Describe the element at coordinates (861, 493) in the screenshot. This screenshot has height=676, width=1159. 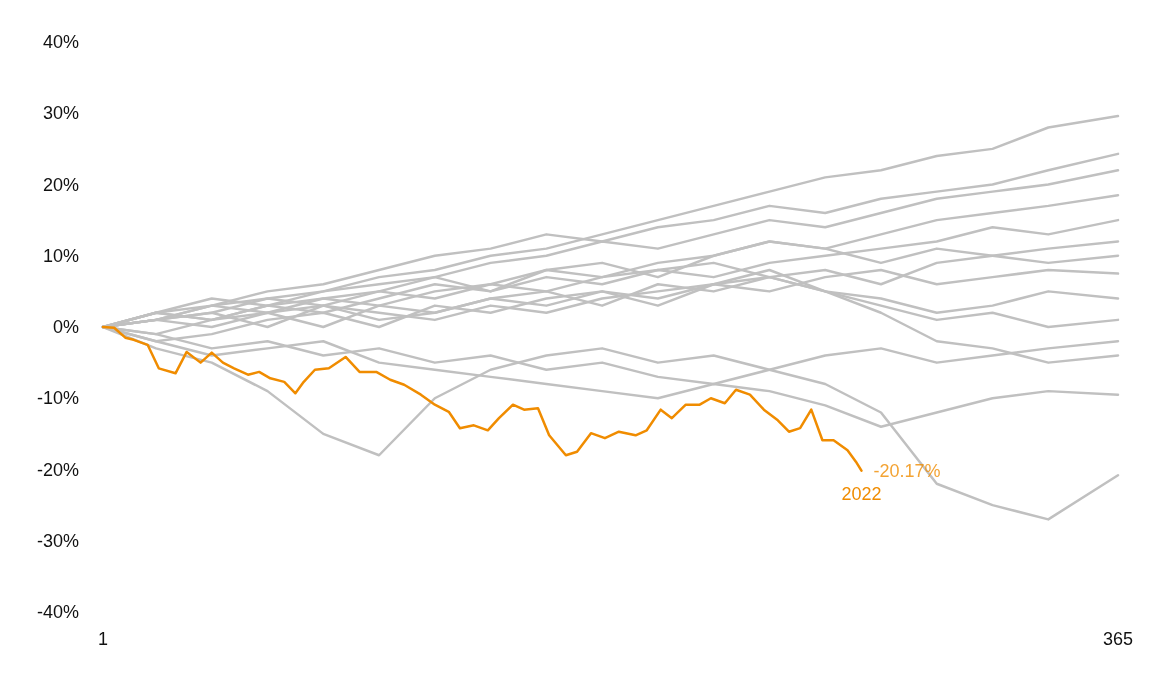
I see `series-label: 2022` at that location.